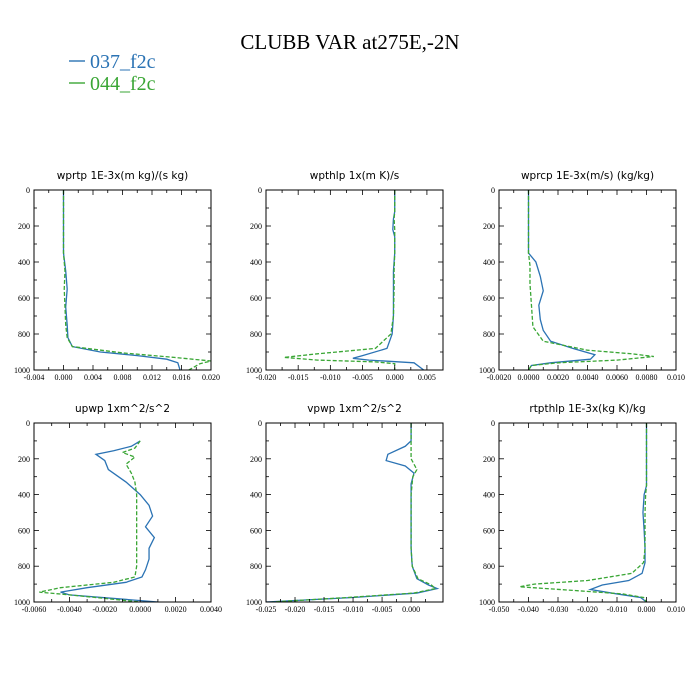  What do you see at coordinates (123, 62) in the screenshot?
I see `legend-label-037: 037_f2c` at bounding box center [123, 62].